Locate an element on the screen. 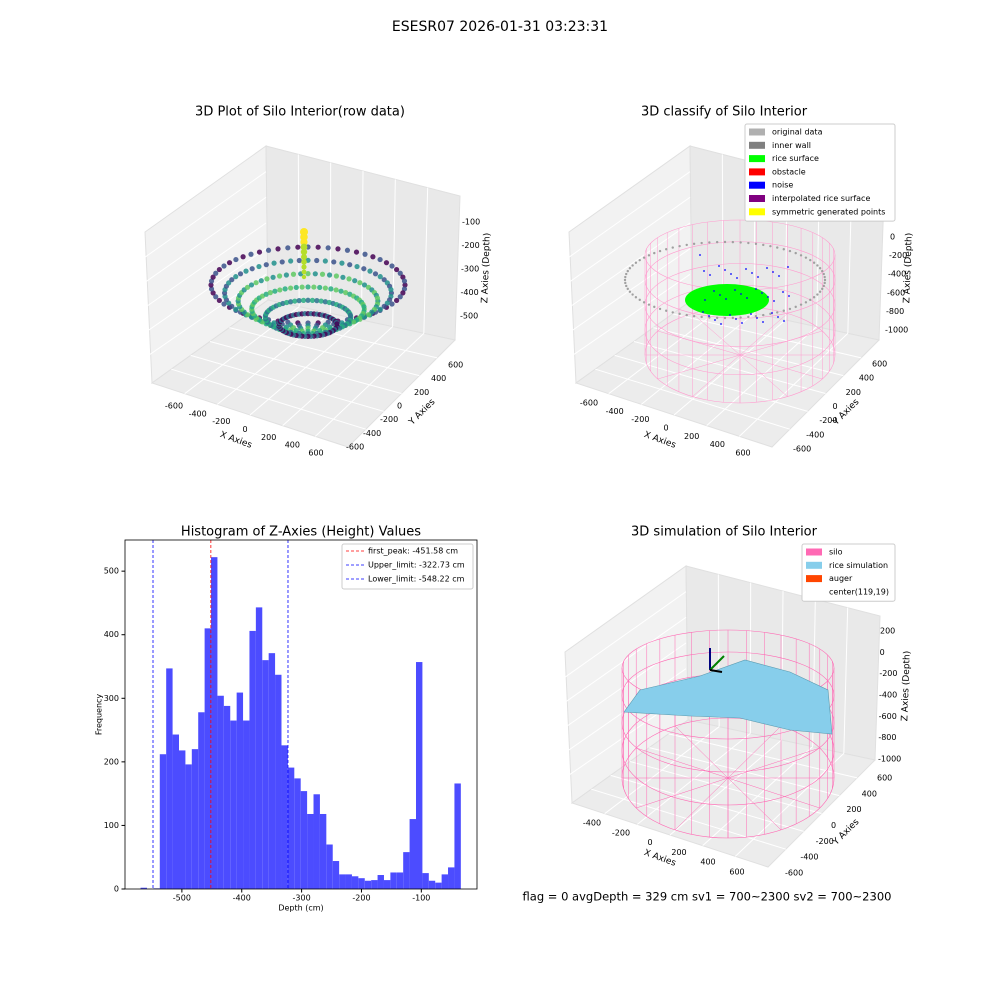  z-tick-label: 0 is located at coordinates (892, 237).